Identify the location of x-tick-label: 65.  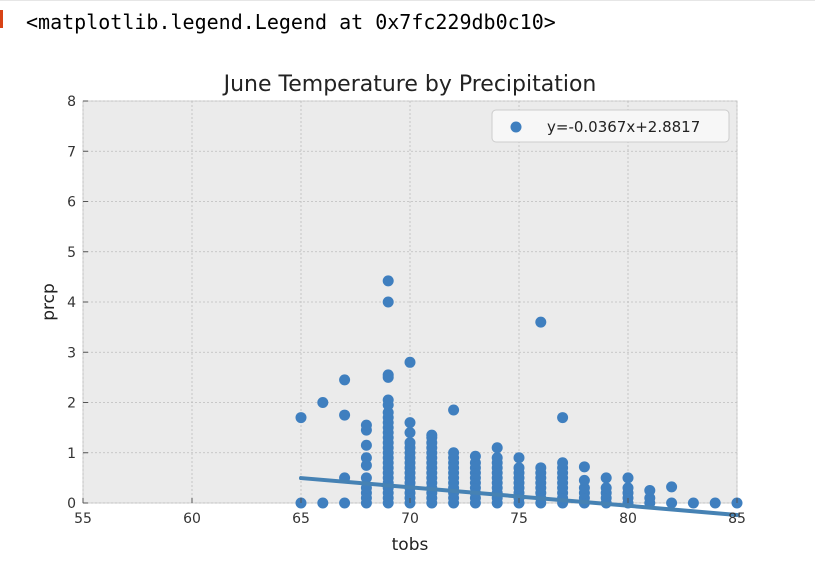
(301, 519).